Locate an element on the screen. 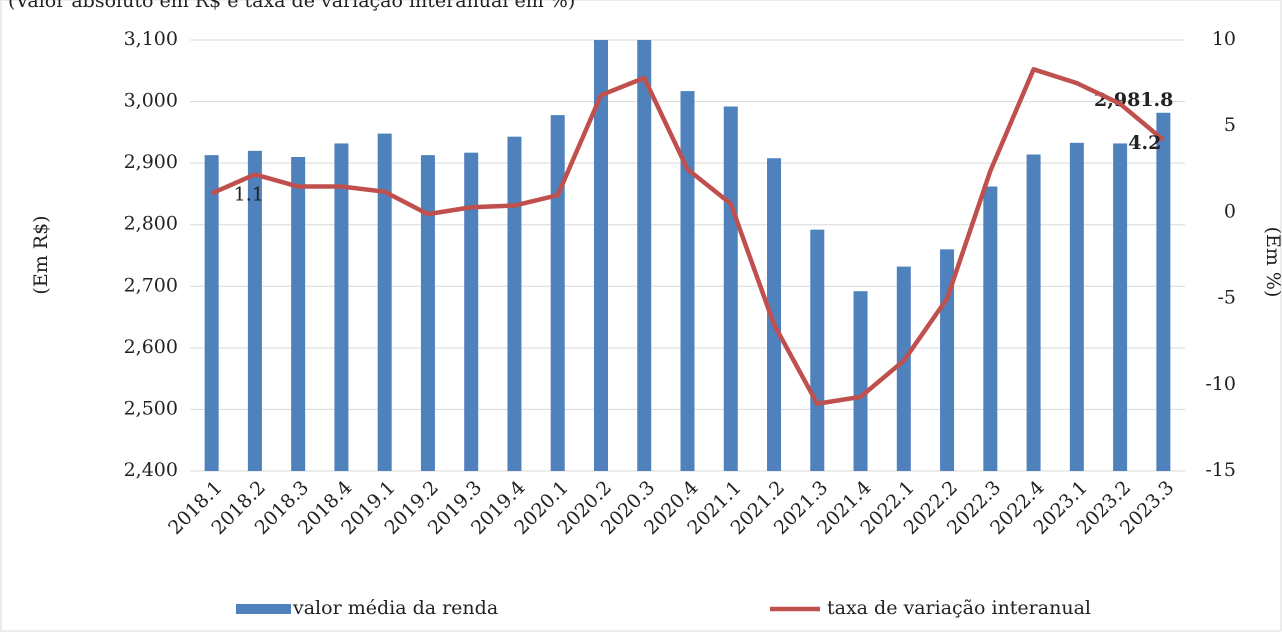  y2-tick-label: 10 is located at coordinates (1224, 39).